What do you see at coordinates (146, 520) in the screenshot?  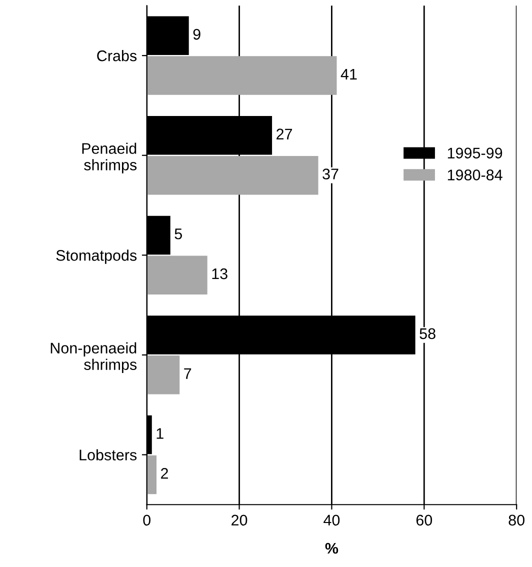 I see `x-tick-label: 0` at bounding box center [146, 520].